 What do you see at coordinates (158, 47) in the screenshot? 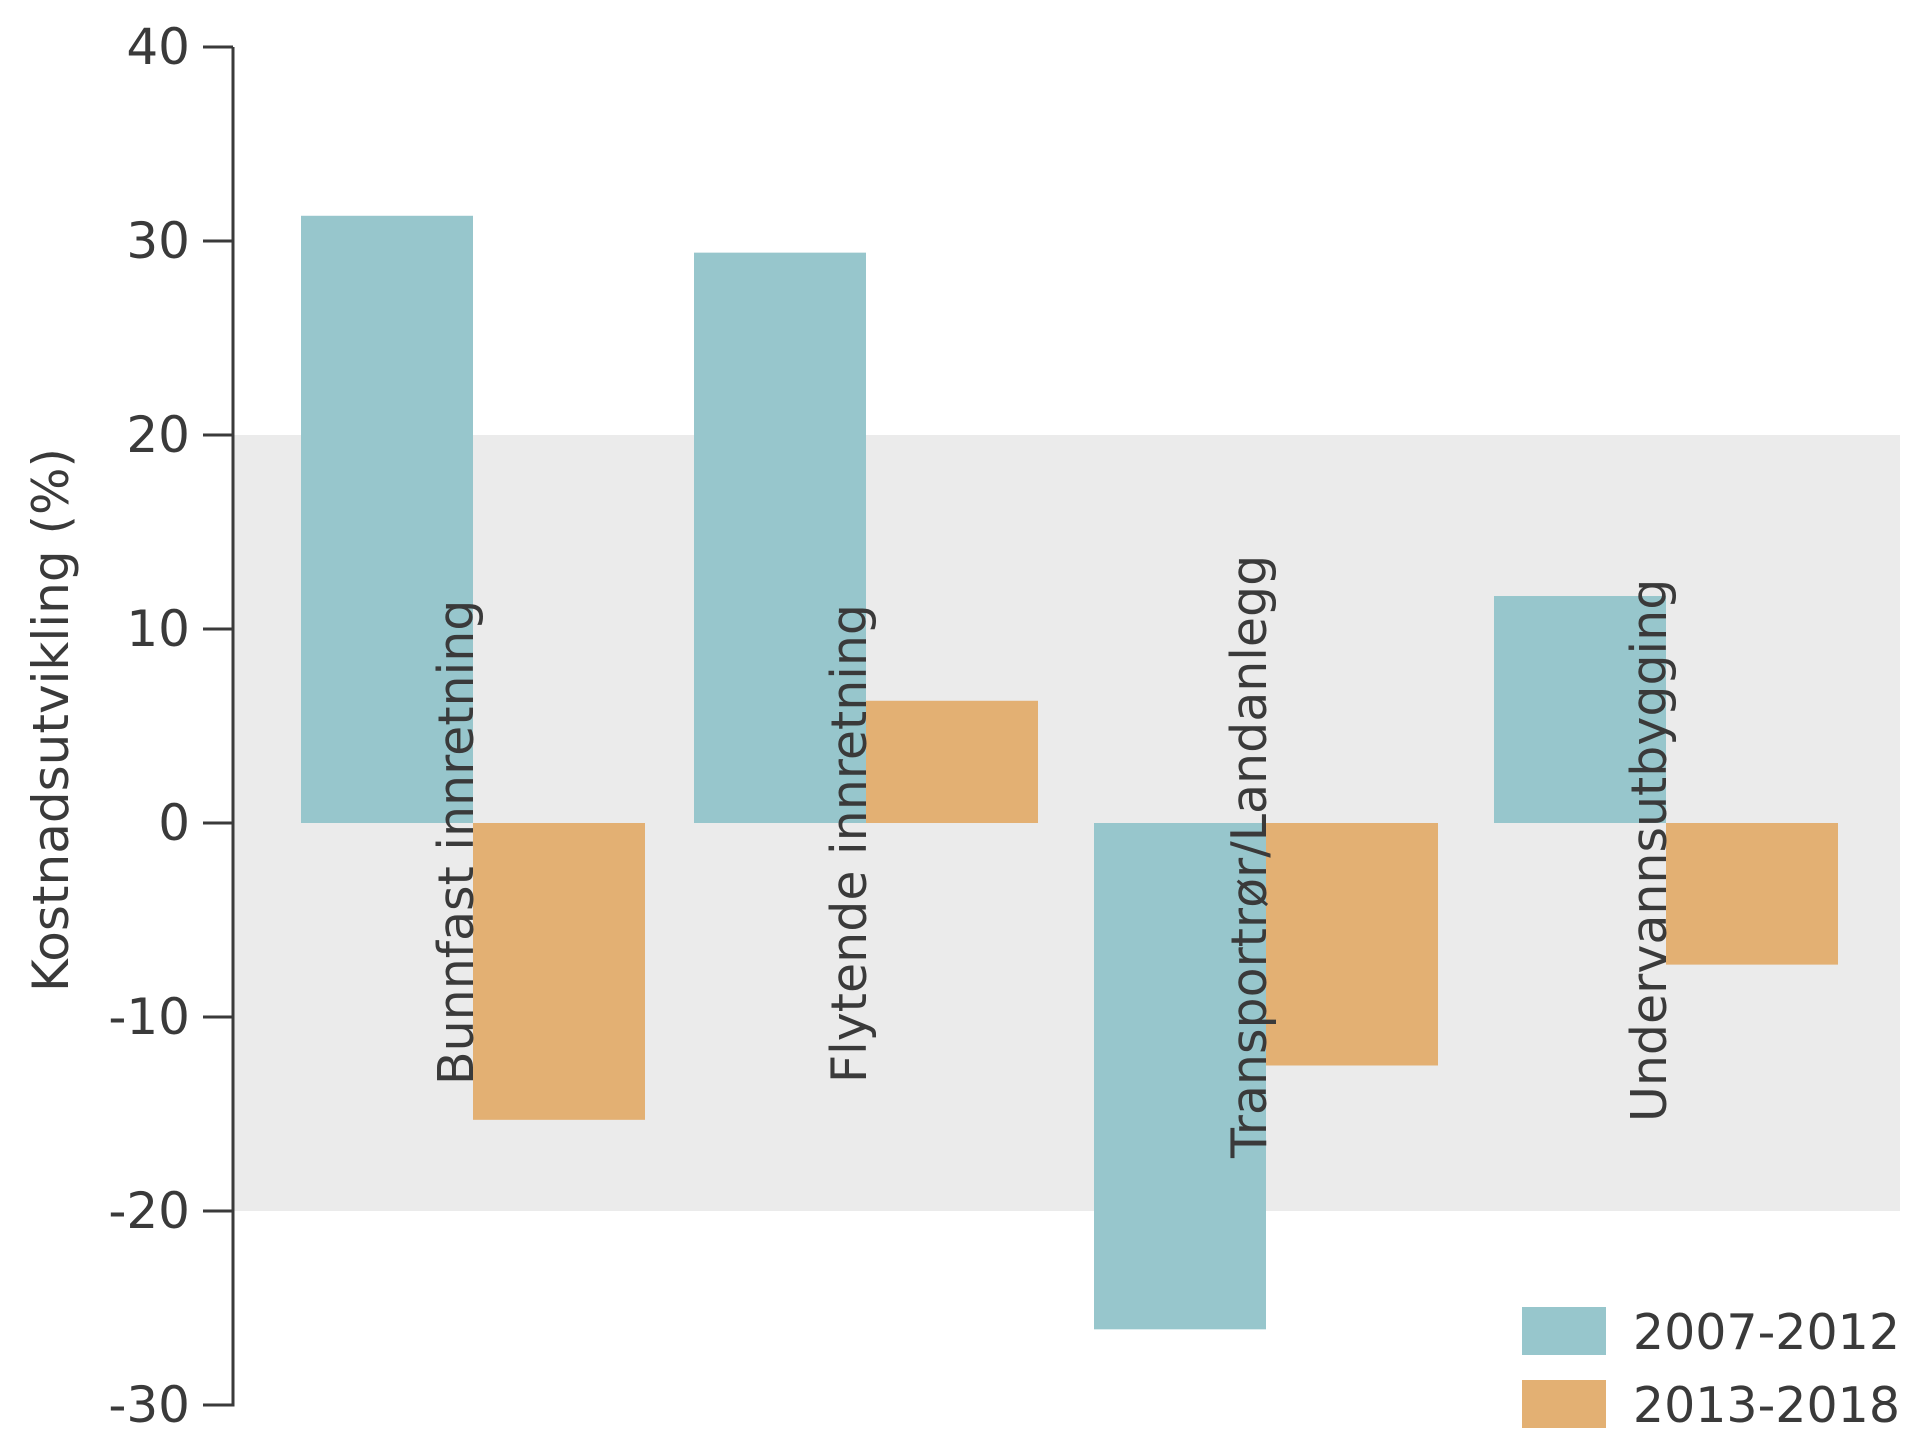
I see `y-tick-label: 40` at bounding box center [158, 47].